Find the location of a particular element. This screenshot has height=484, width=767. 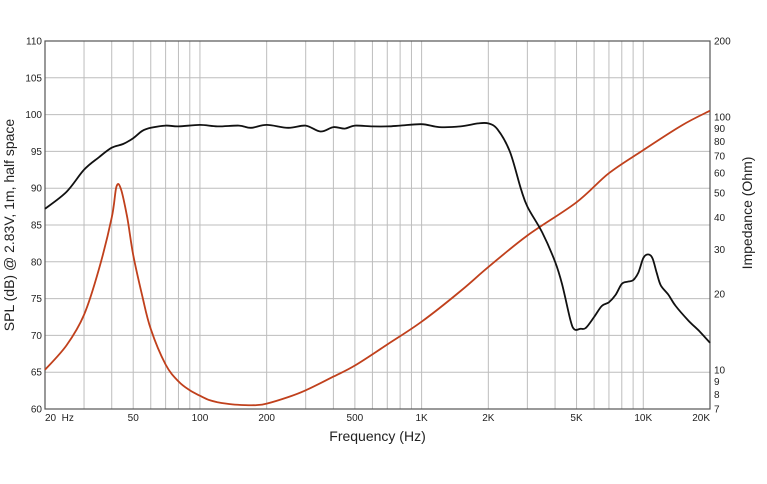

x-tick-label: 200 is located at coordinates (266, 418).